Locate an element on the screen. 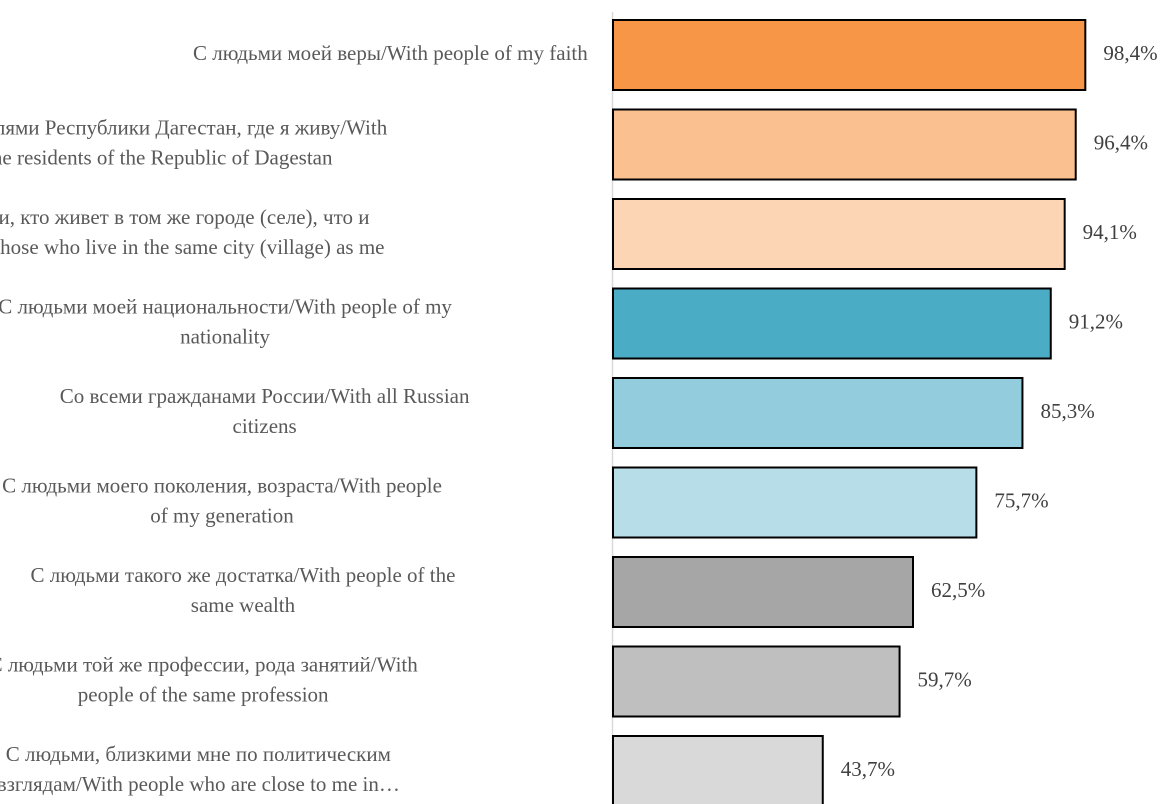  value-label-5: 85,3% is located at coordinates (1067, 411).